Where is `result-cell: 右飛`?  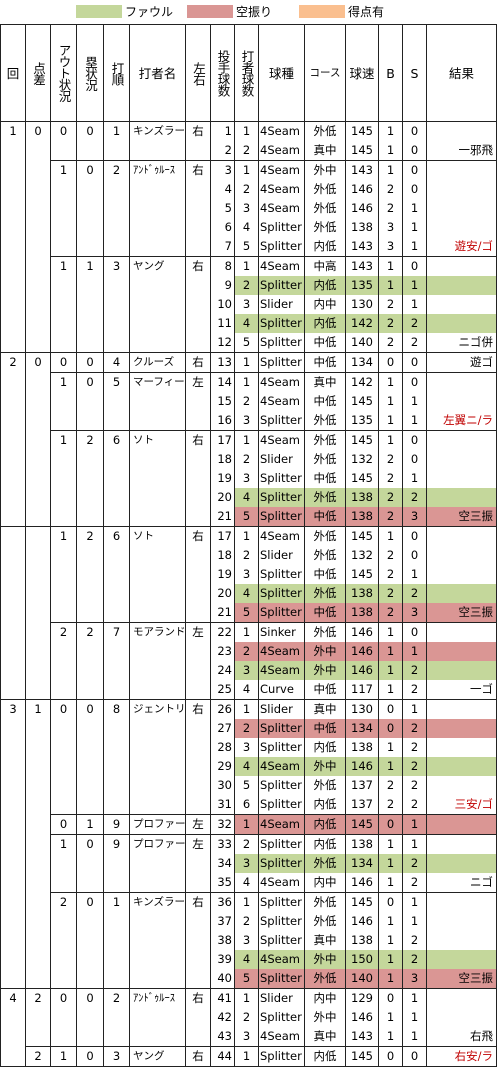 result-cell: 右飛 is located at coordinates (461, 1037).